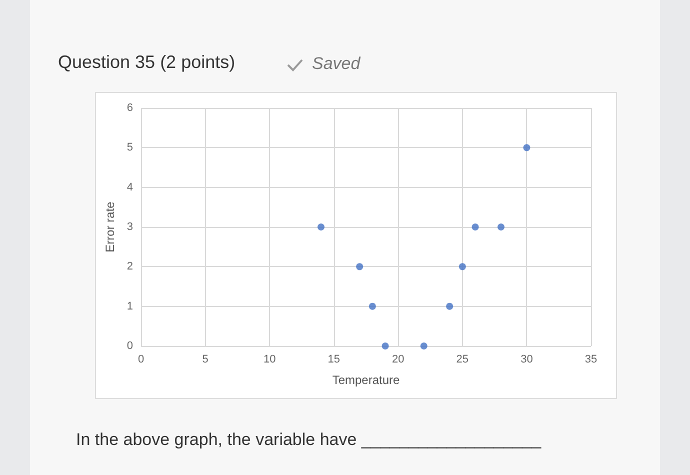 This screenshot has width=690, height=475. I want to click on y-tick-label: 4, so click(130, 187).